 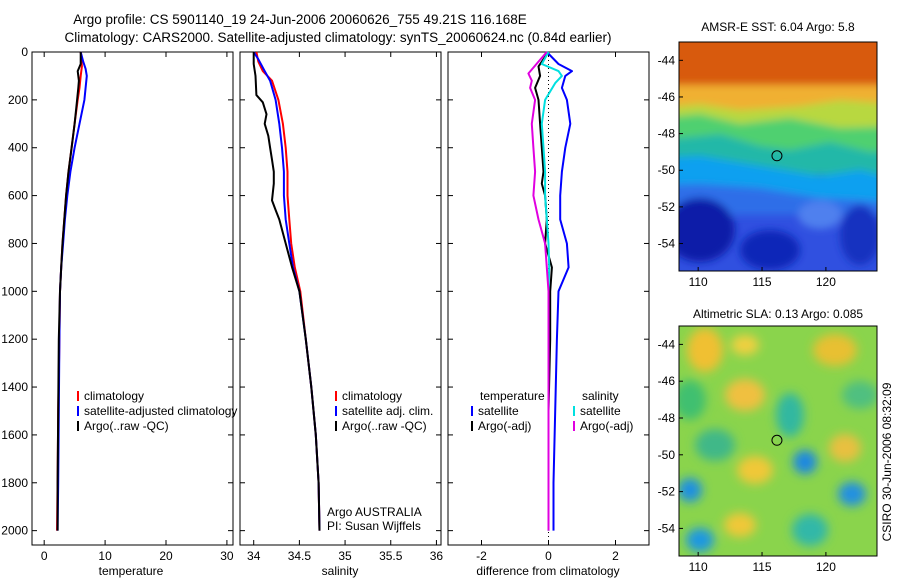 I want to click on y-tick-label: 1400, so click(x=14, y=387).